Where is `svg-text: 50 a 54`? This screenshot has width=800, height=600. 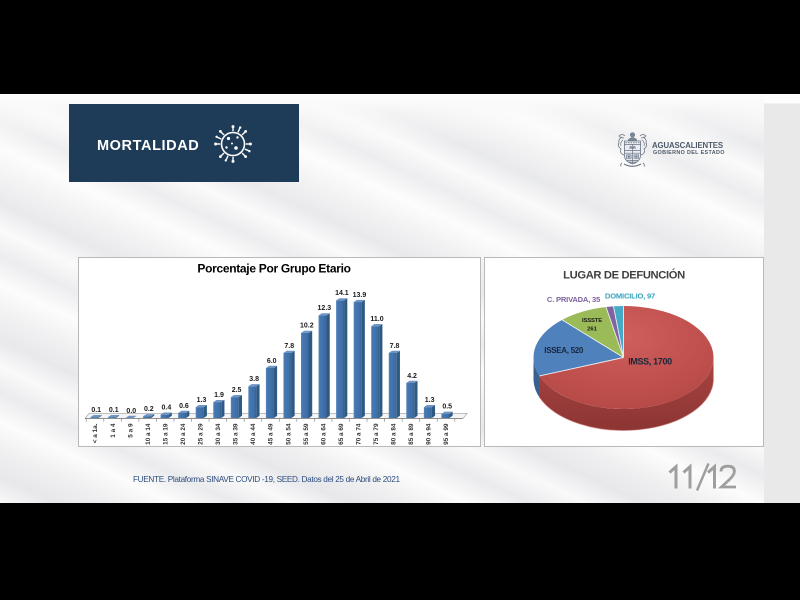 svg-text: 50 a 54 is located at coordinates (288, 434).